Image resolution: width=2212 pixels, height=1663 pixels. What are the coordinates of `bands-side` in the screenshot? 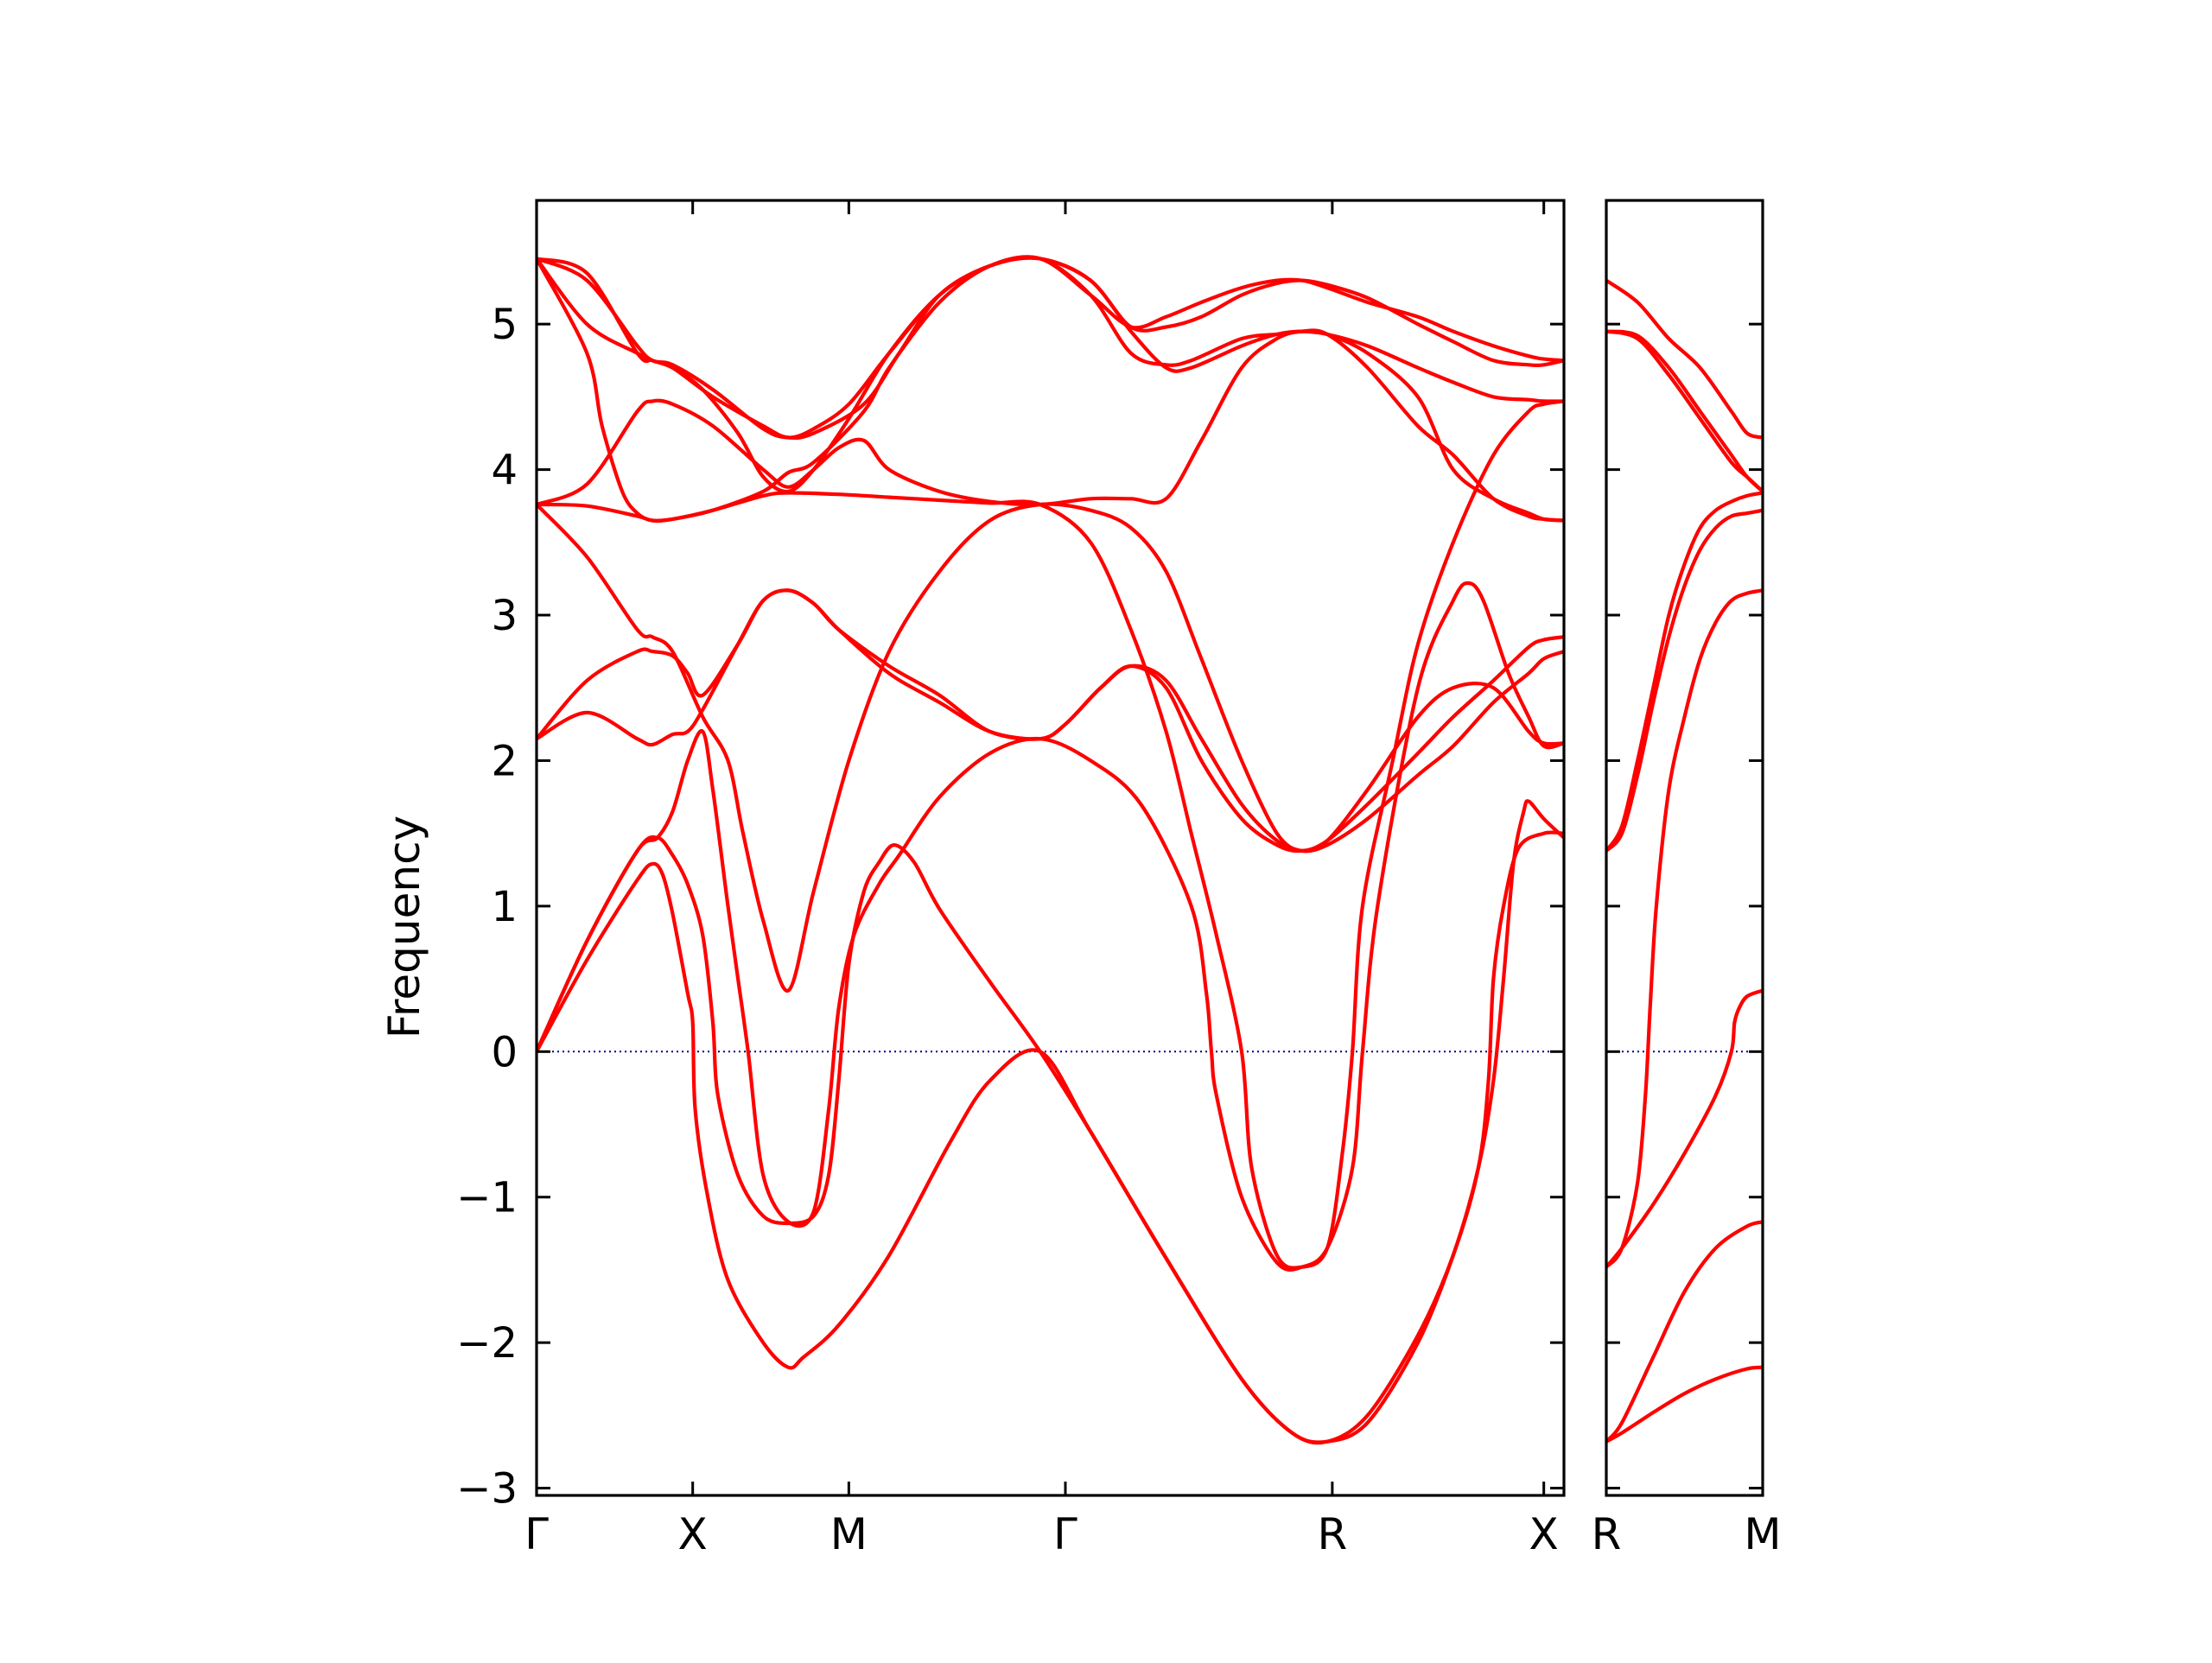 It's located at (1684, 861).